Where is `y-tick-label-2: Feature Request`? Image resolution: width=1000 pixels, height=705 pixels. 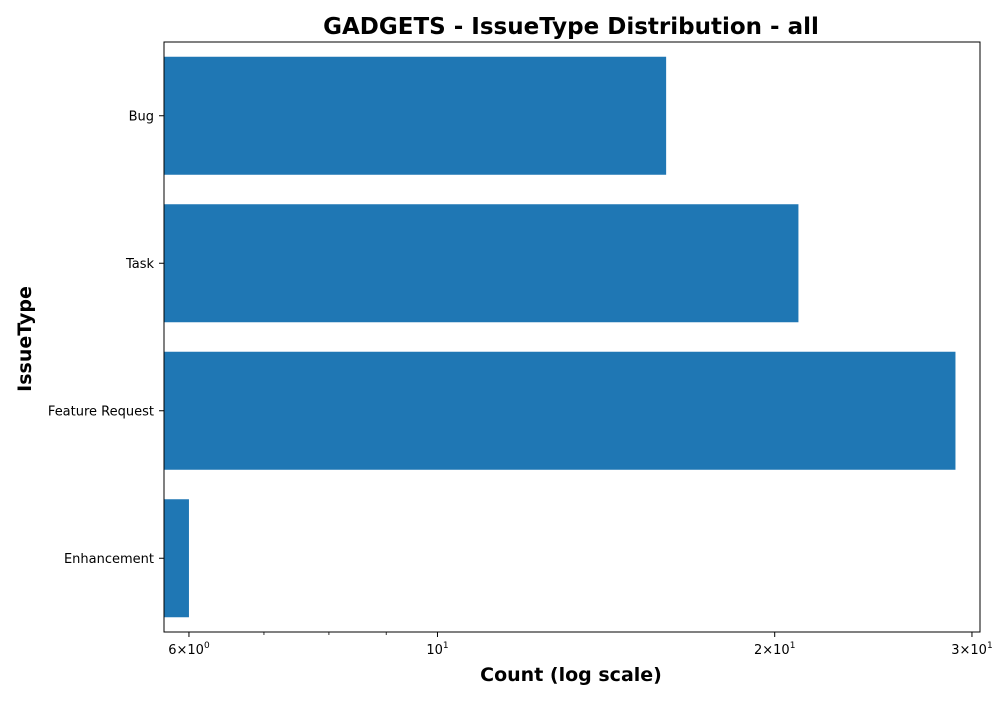
y-tick-label-2: Feature Request is located at coordinates (101, 411).